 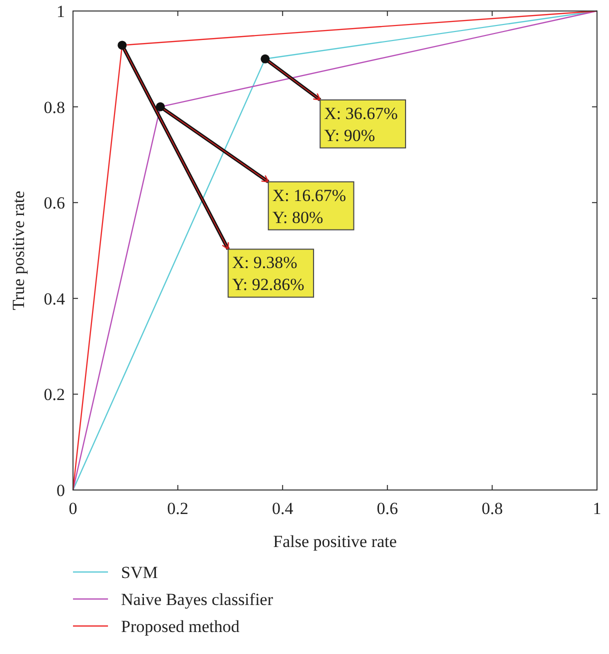 What do you see at coordinates (60, 11) in the screenshot?
I see `y-tick-label: 1` at bounding box center [60, 11].